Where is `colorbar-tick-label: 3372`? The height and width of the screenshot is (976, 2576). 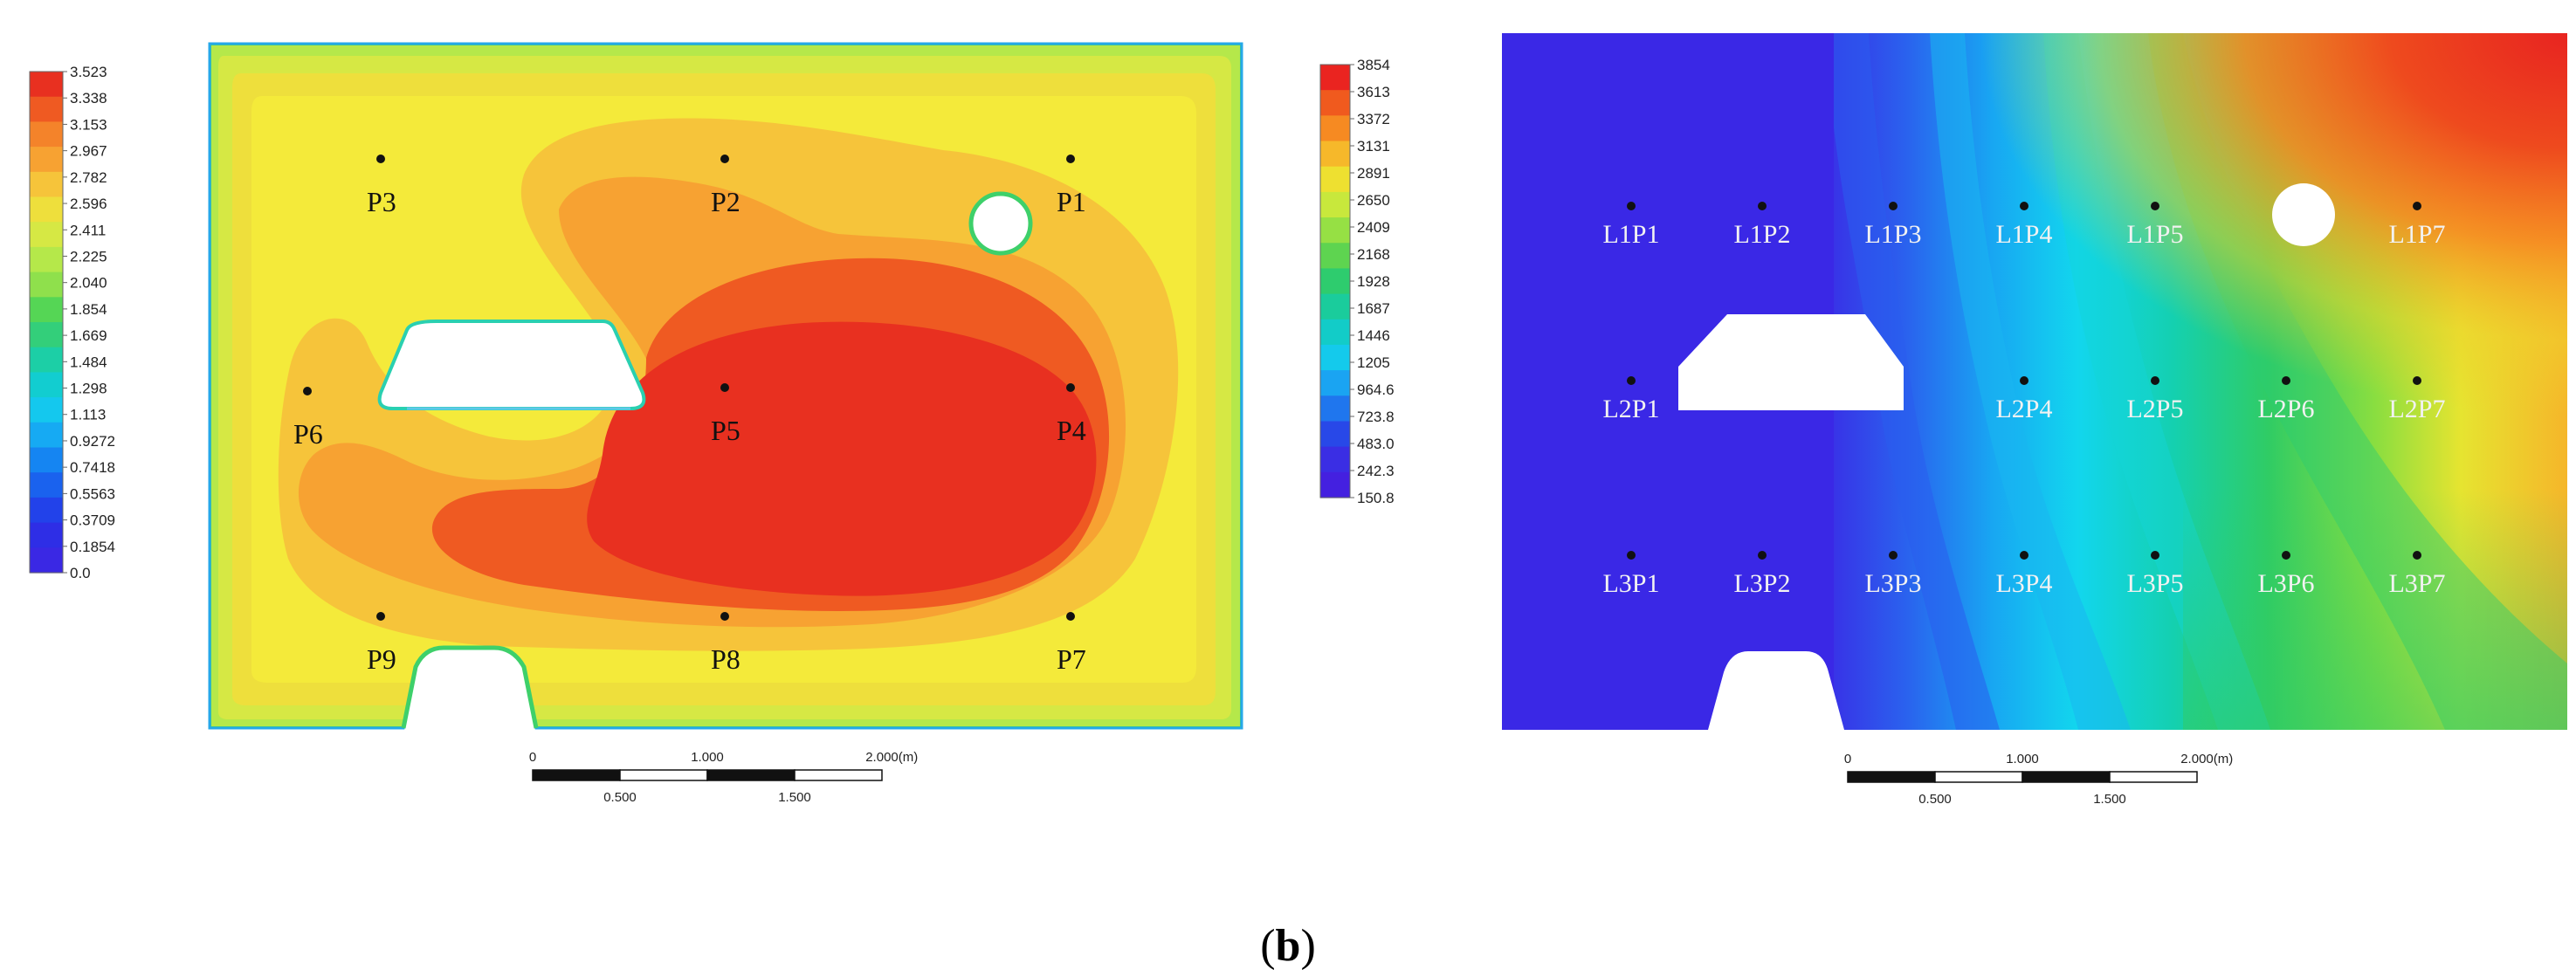
colorbar-tick-label: 3372 is located at coordinates (1373, 119).